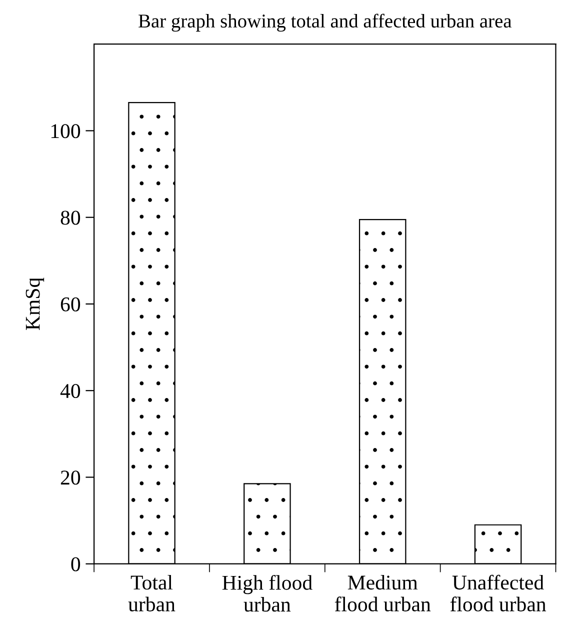  I want to click on y-tick-label: 0, so click(75, 564).